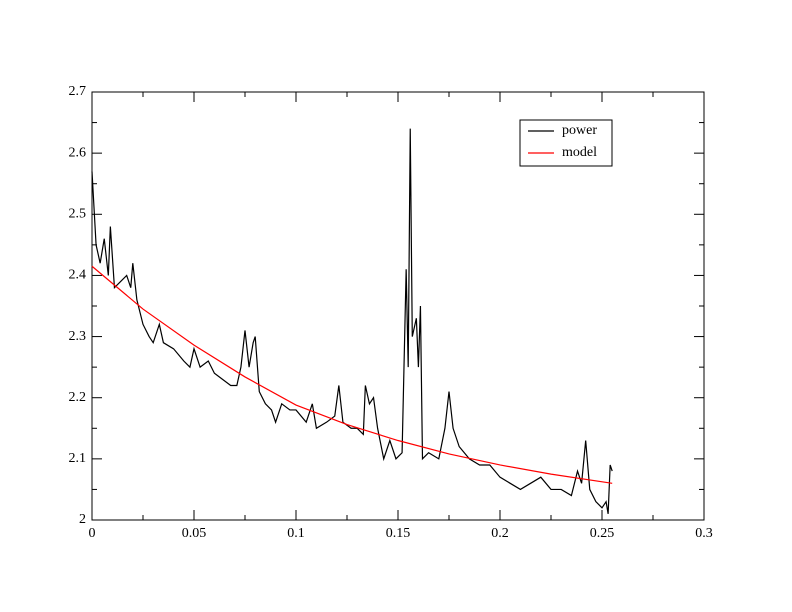 This screenshot has height=612, width=792. What do you see at coordinates (92, 533) in the screenshot?
I see `x-tick-label: 0` at bounding box center [92, 533].